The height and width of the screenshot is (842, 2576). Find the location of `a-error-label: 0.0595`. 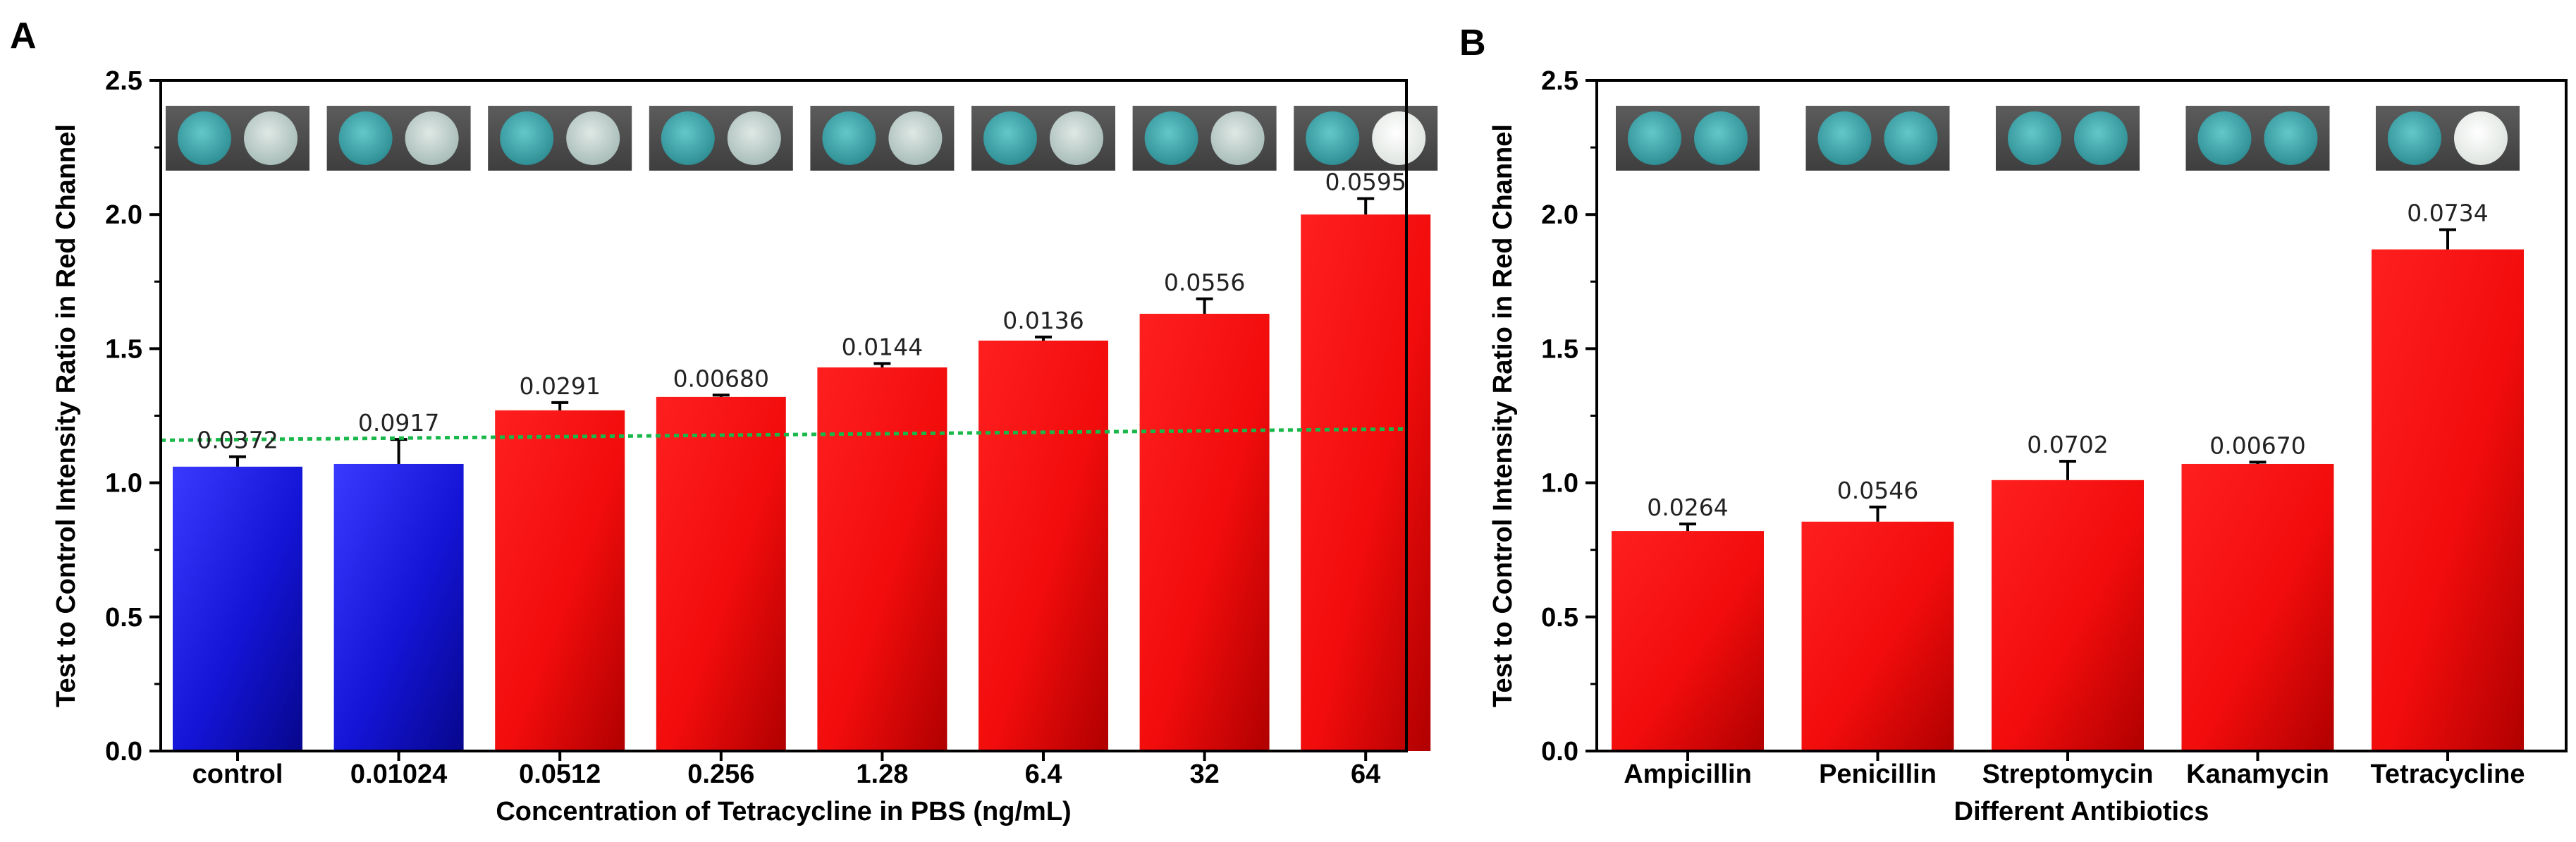

a-error-label: 0.0595 is located at coordinates (1365, 182).